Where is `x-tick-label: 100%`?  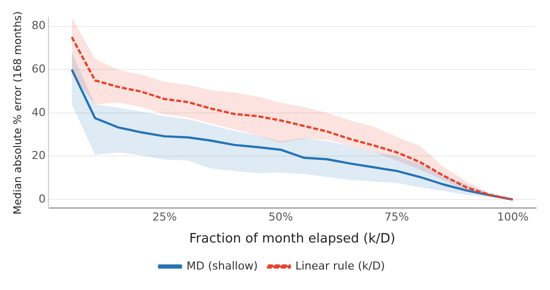 x-tick-label: 100% is located at coordinates (513, 217).